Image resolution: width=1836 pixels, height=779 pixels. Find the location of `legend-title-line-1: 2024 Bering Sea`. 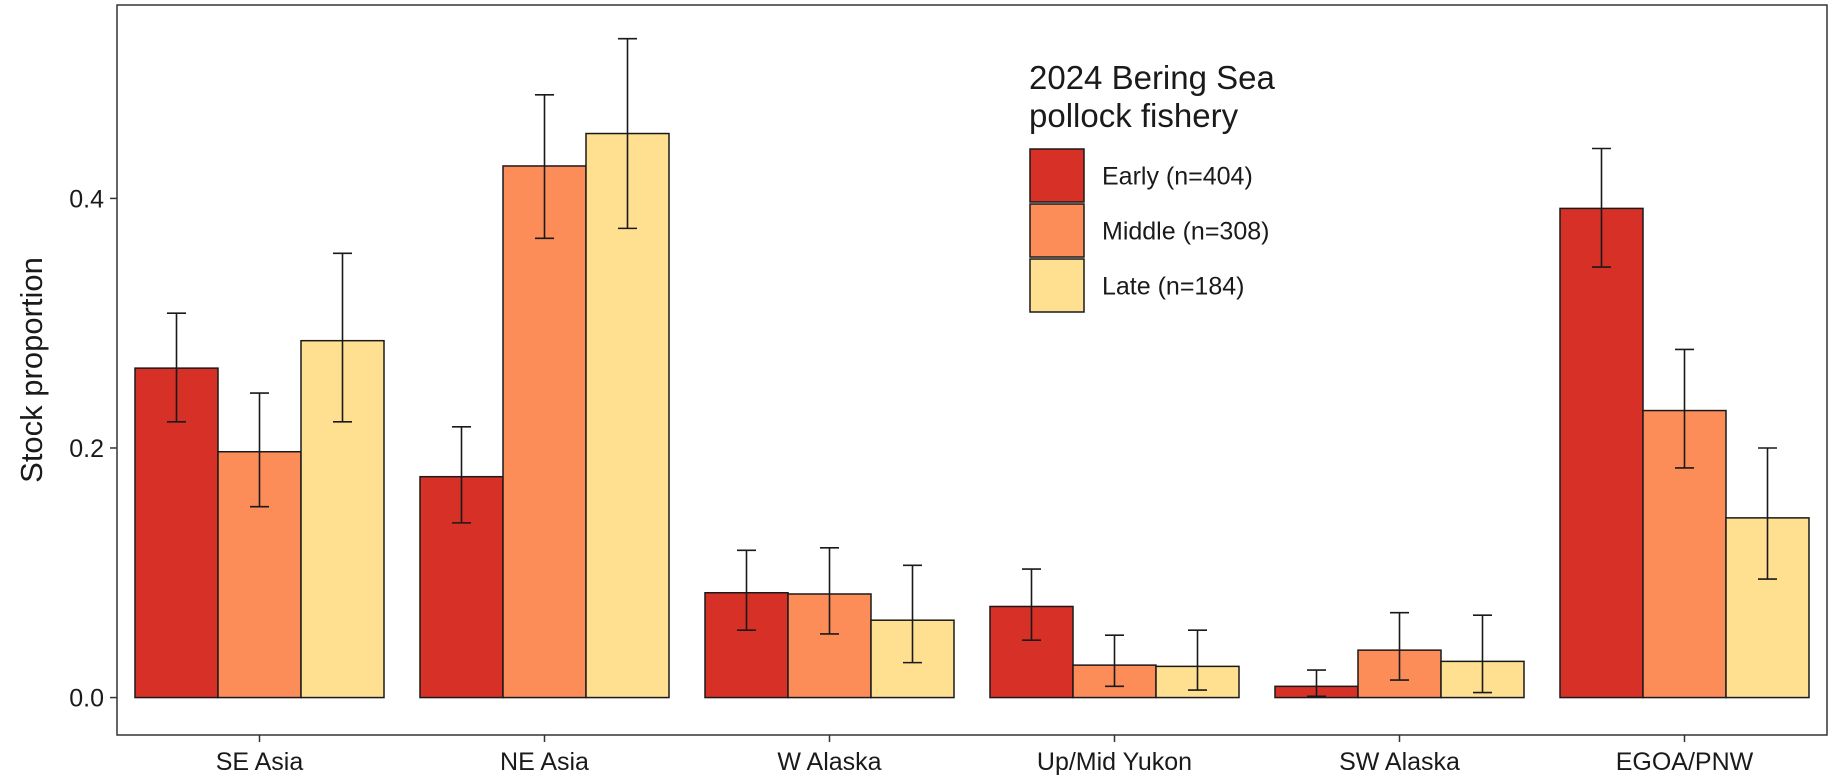

legend-title-line-1: 2024 Bering Sea is located at coordinates (1152, 77).